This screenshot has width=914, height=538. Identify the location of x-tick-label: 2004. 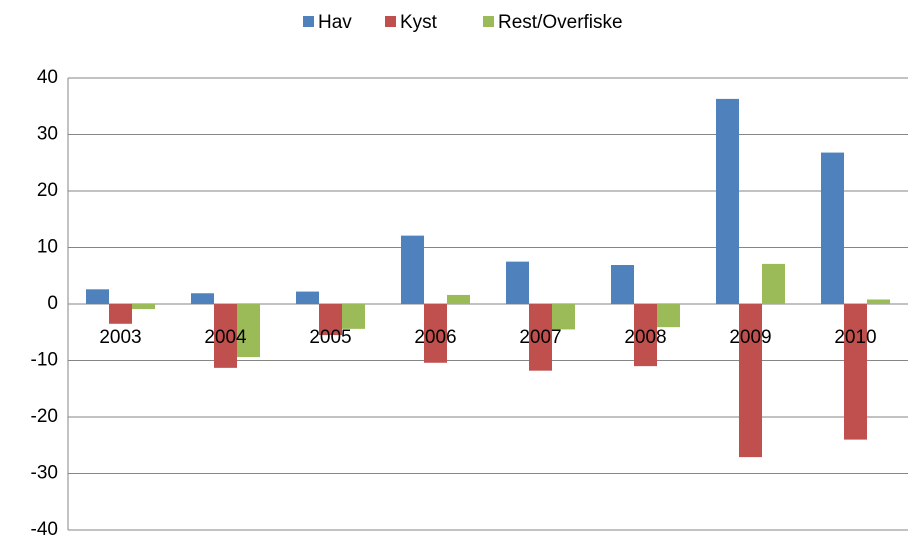
(225, 337).